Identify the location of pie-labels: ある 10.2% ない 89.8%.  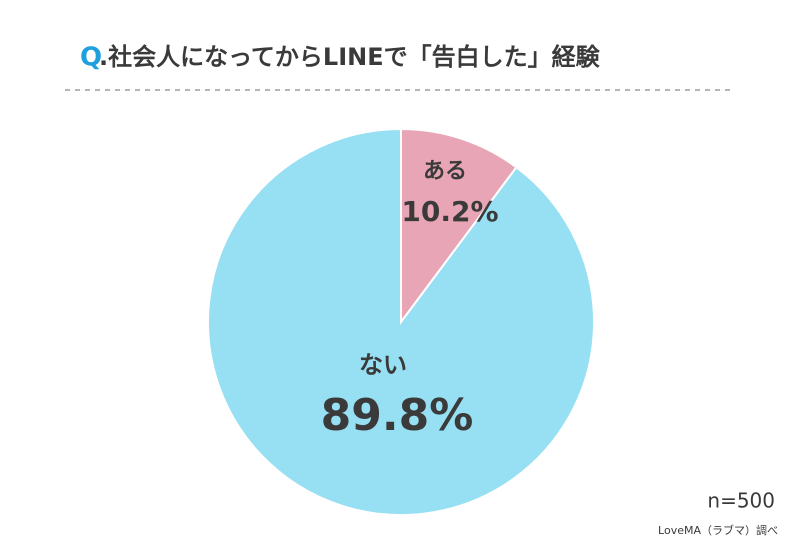
(410, 300).